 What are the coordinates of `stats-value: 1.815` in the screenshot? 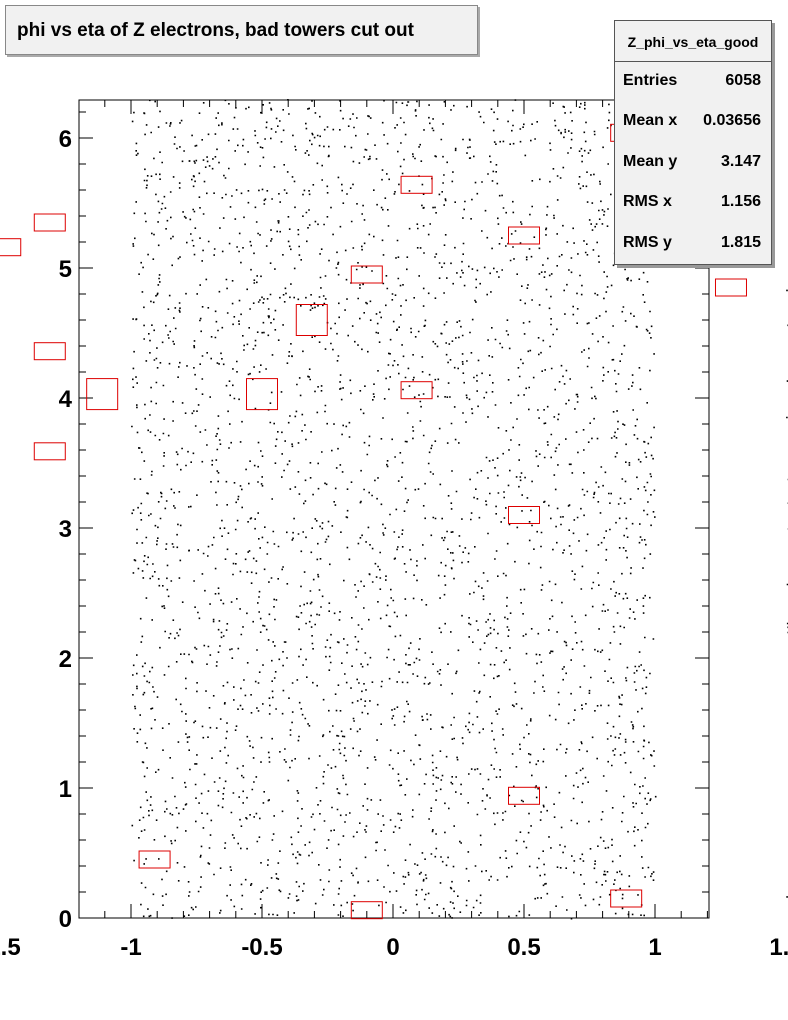 It's located at (740, 242).